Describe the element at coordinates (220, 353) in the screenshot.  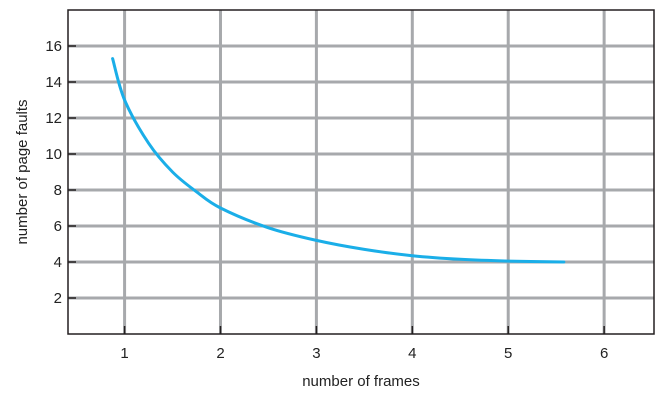
I see `x-tick-label: 2` at that location.